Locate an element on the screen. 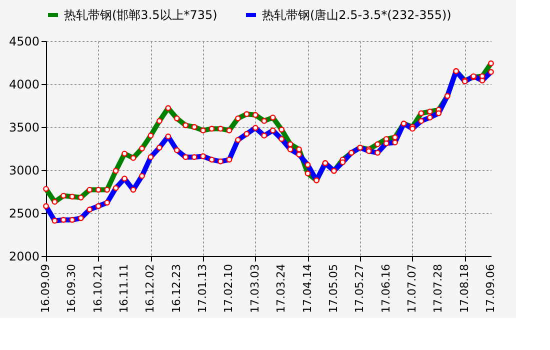 The width and height of the screenshot is (550, 350). y-tick-label: 2500 is located at coordinates (24, 213).